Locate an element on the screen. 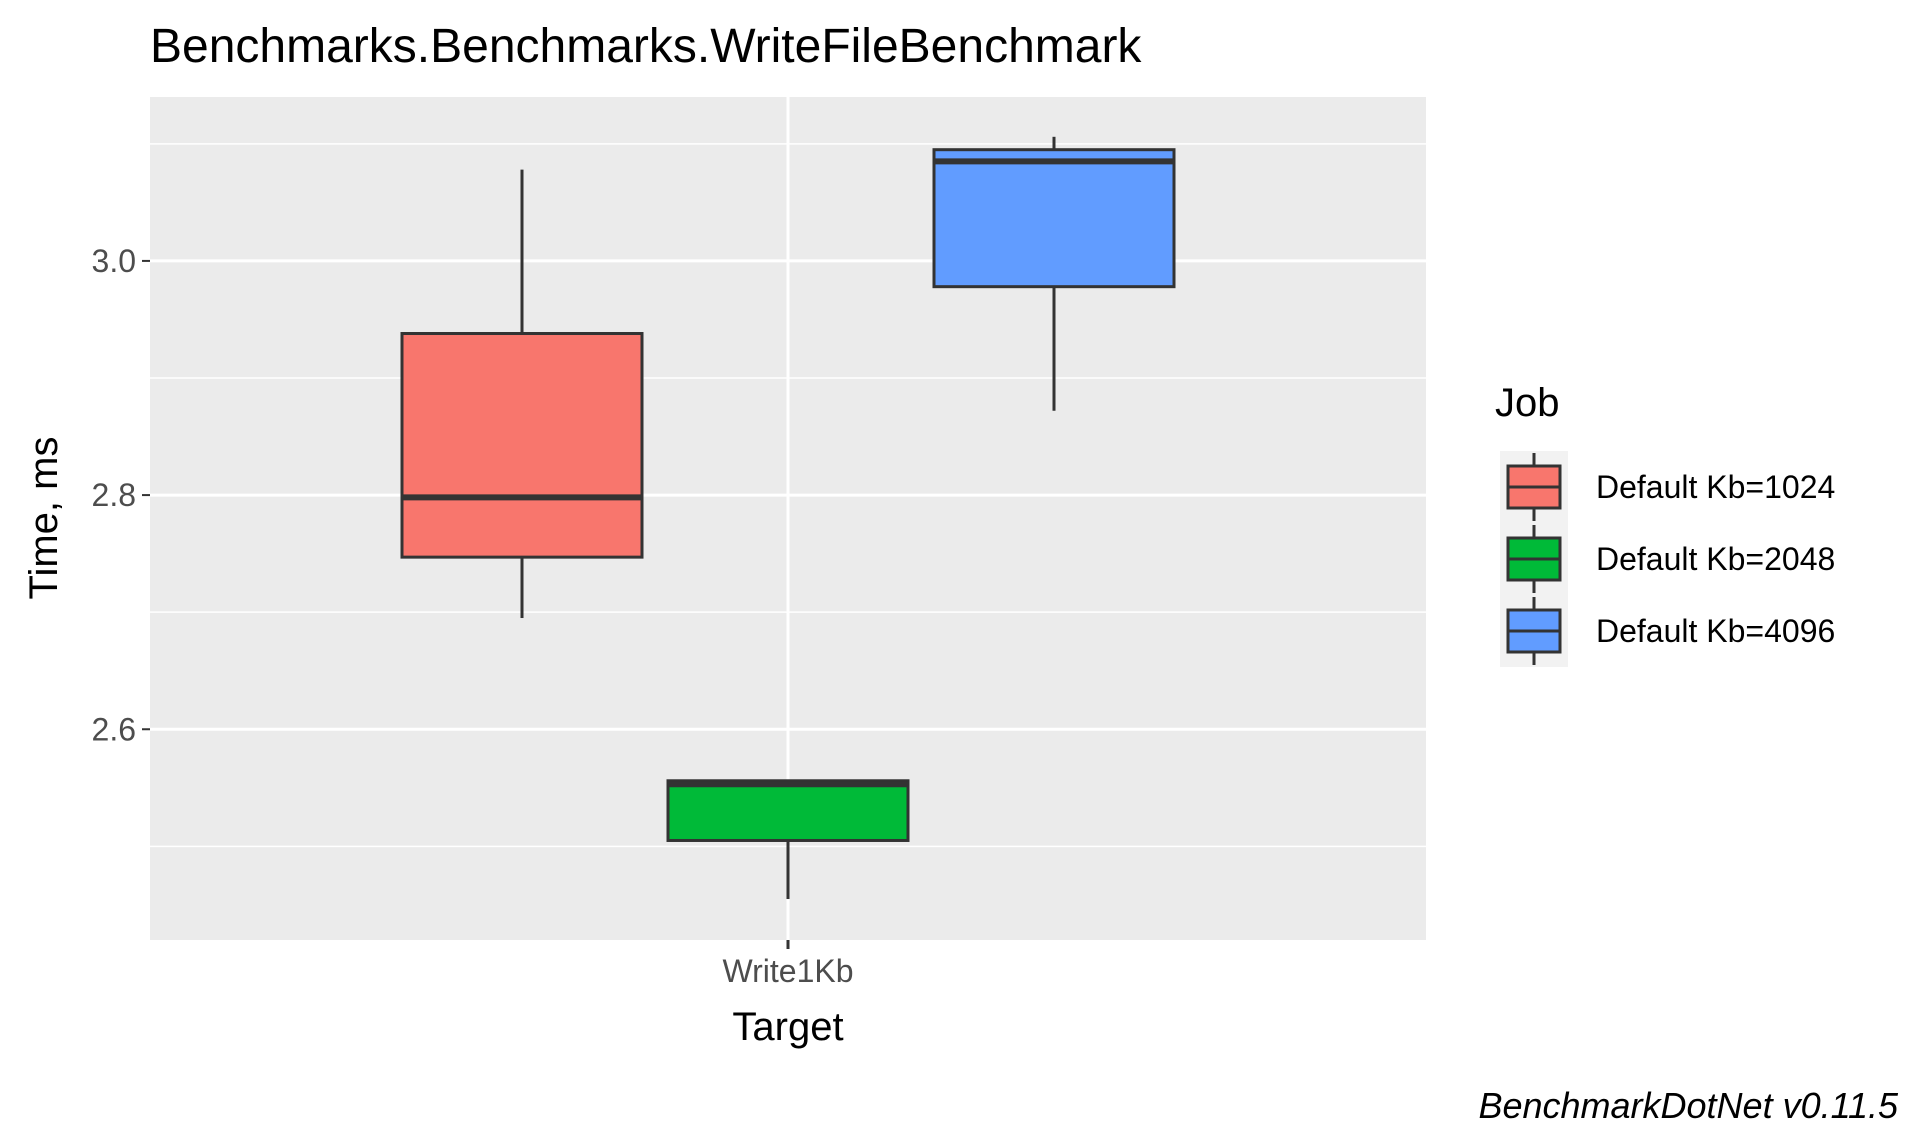  y-tick-label: 3.0 is located at coordinates (114, 261).